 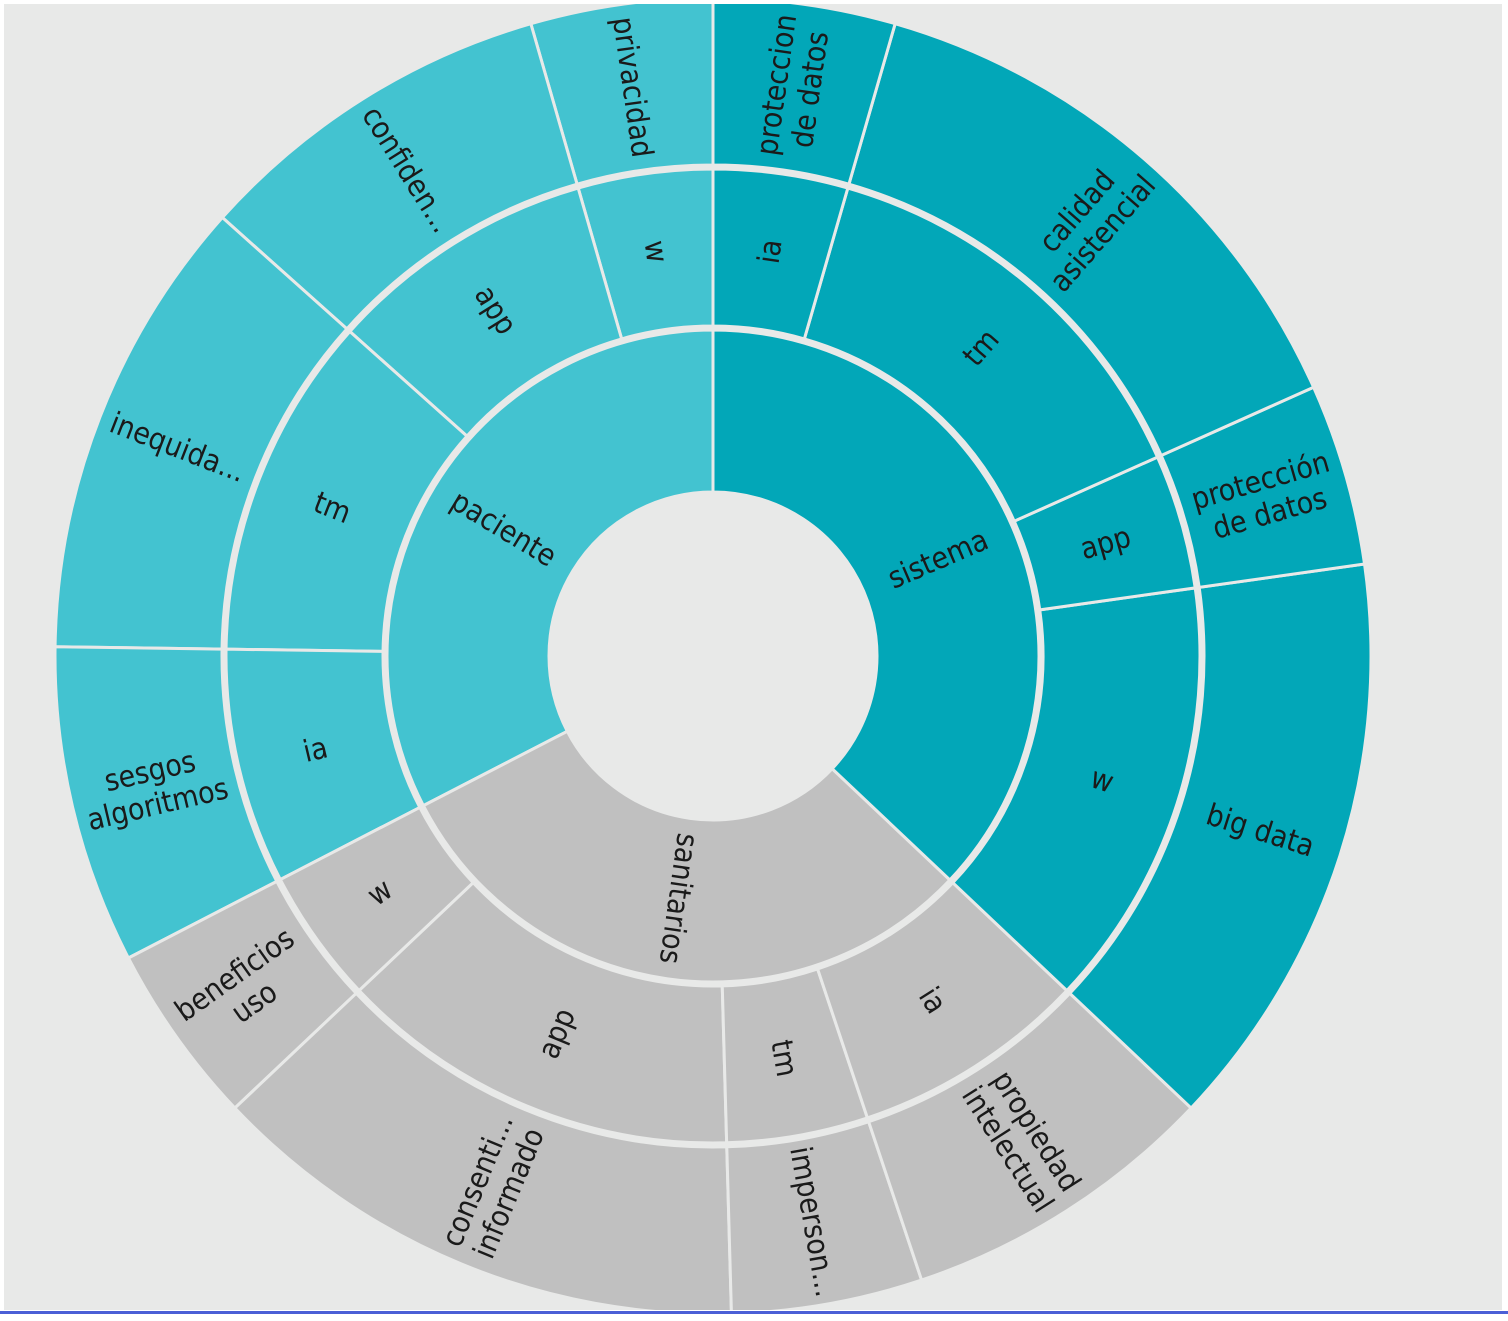 What do you see at coordinates (550, 568) in the screenshot?
I see `paciente-inner-segment` at bounding box center [550, 568].